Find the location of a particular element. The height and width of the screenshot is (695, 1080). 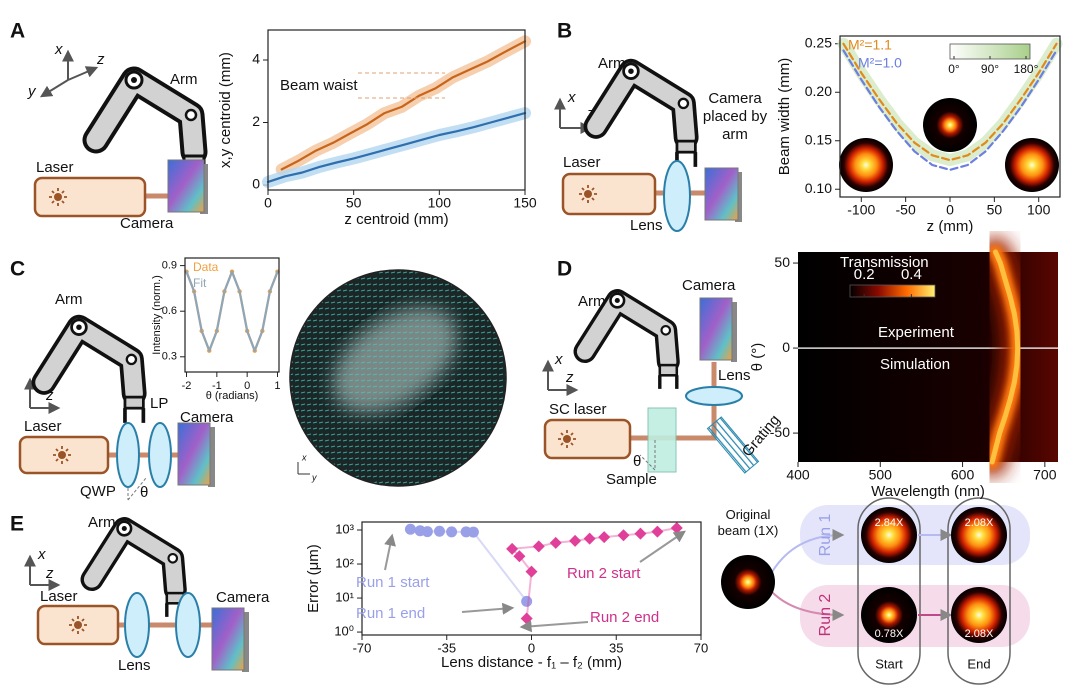

legend-entry: Data is located at coordinates (206, 267).